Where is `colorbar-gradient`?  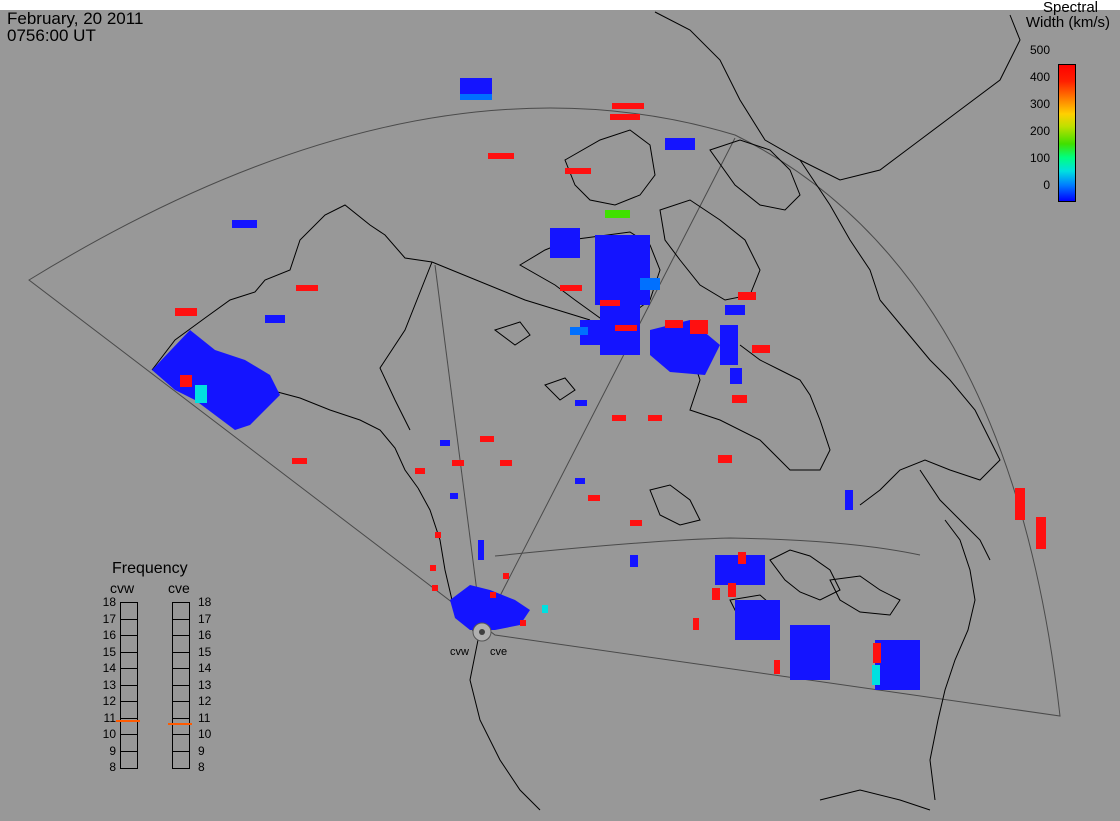 colorbar-gradient is located at coordinates (1067, 133).